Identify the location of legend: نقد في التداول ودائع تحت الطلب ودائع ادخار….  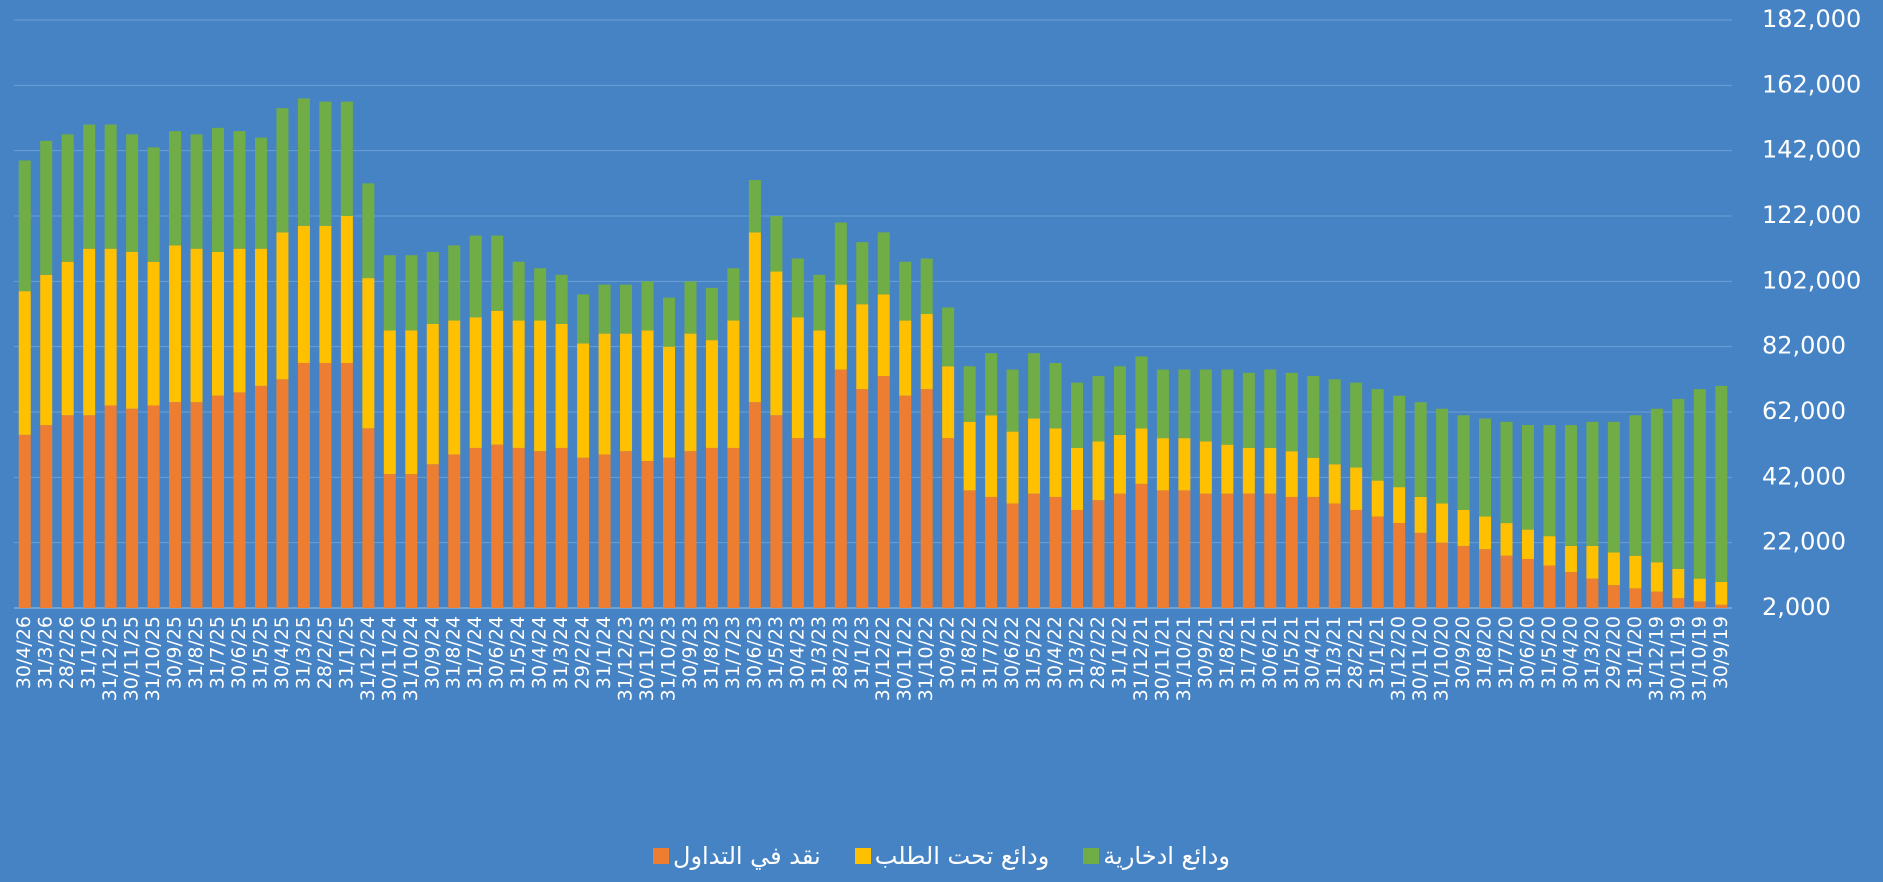
(941, 856).